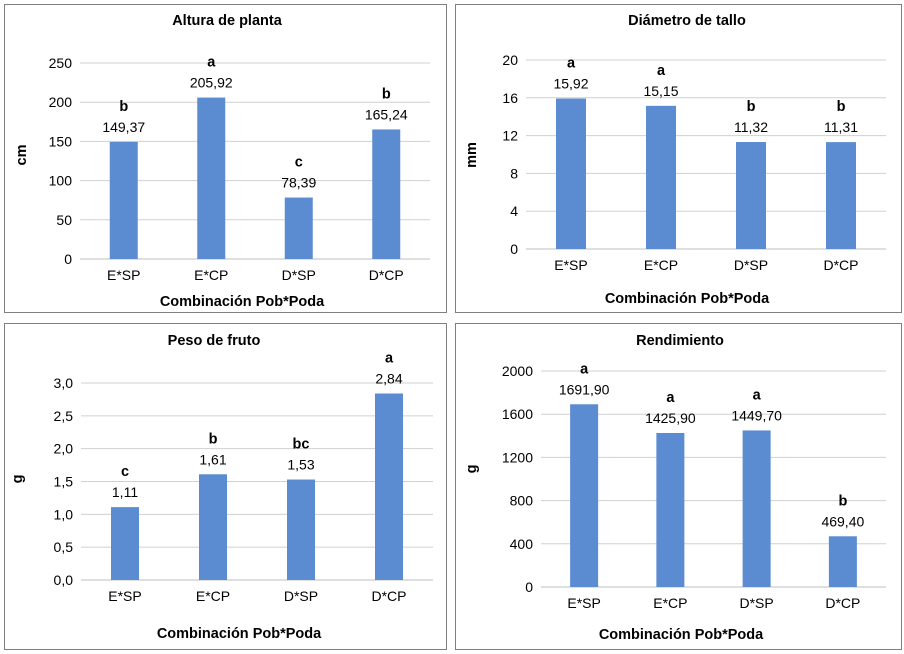 The image size is (904, 654). Describe the element at coordinates (687, 21) in the screenshot. I see `chart-title: Diámetro de tallo` at that location.